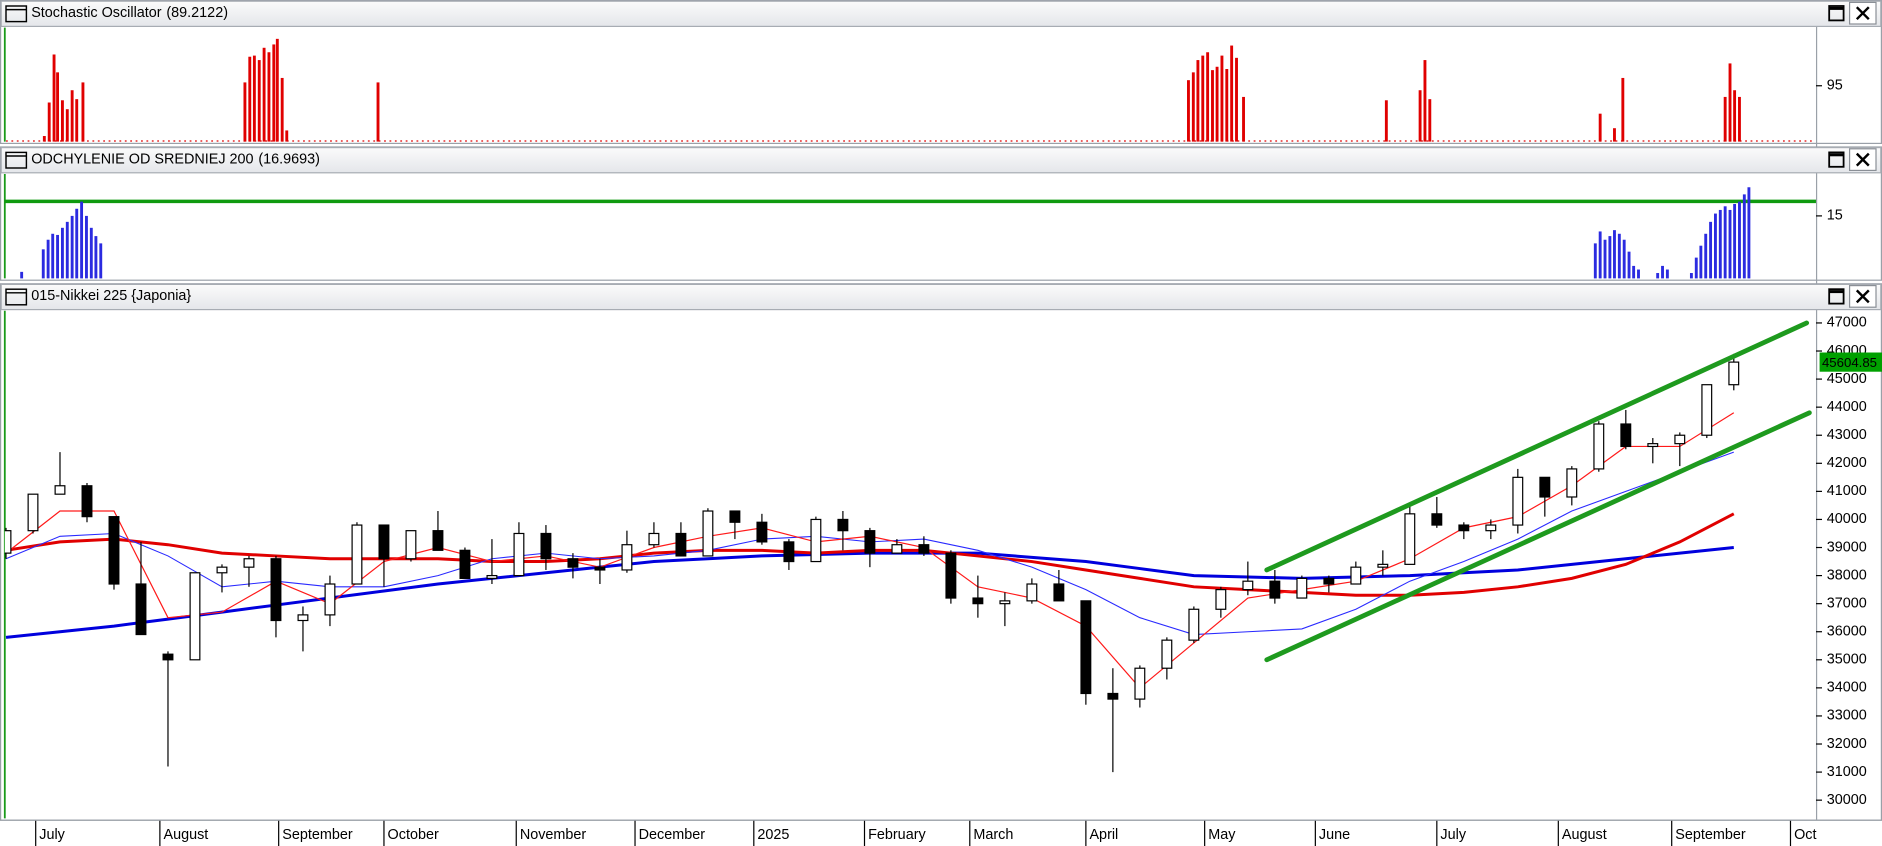 The width and height of the screenshot is (1882, 846). What do you see at coordinates (413, 835) in the screenshot?
I see `x-tick-label: October` at bounding box center [413, 835].